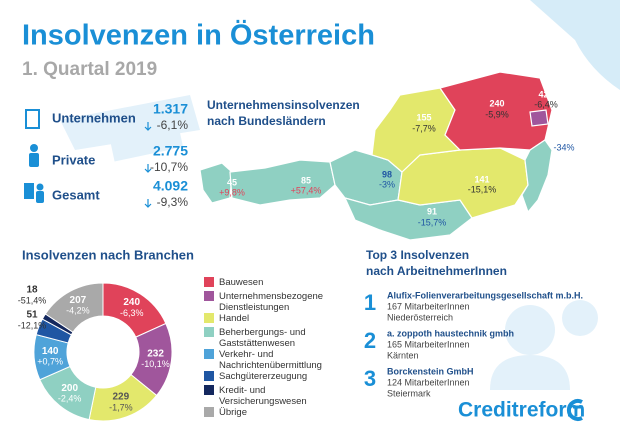 The image size is (620, 437). I want to click on donut-value: 240, so click(131, 302).